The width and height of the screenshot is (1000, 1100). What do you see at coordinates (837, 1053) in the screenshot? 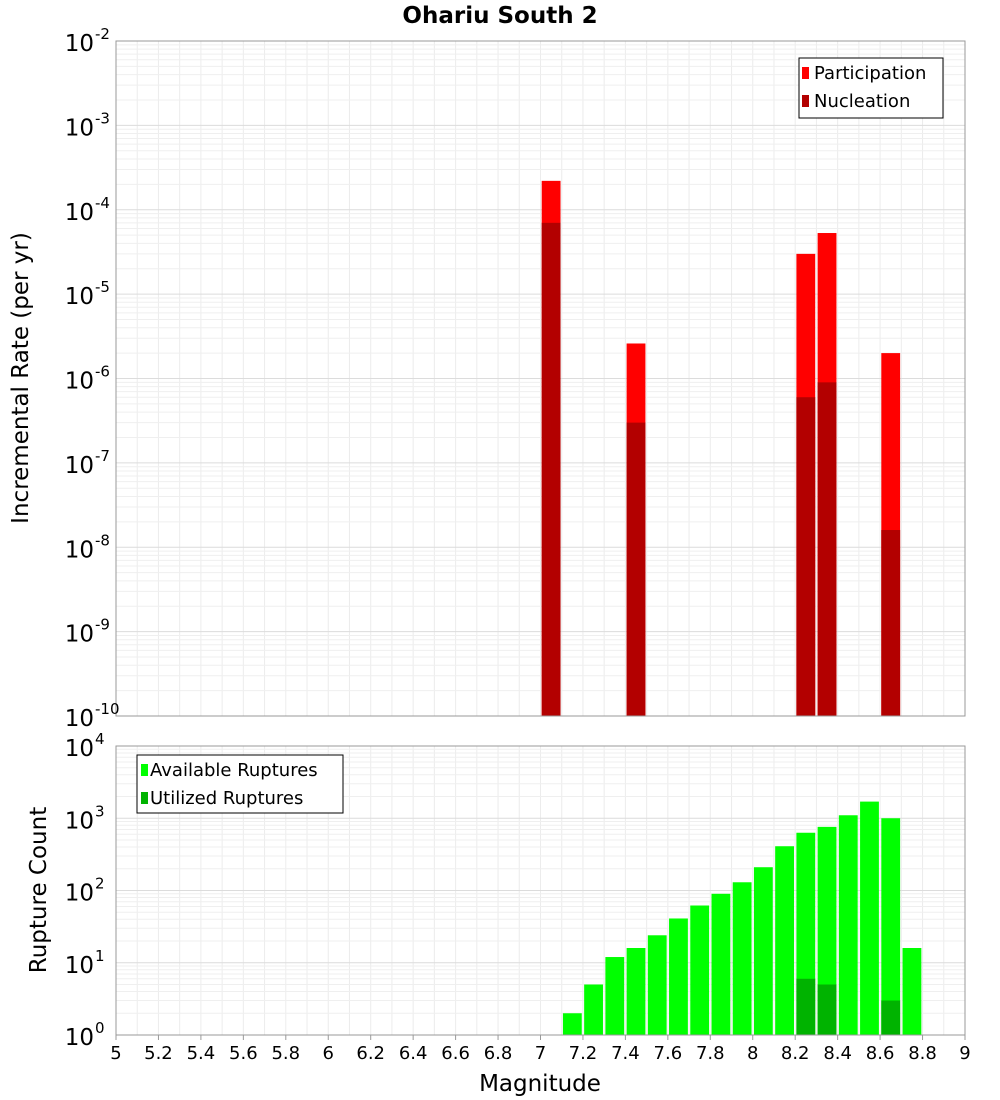
I see `x-tick-label: 8.4` at bounding box center [837, 1053].